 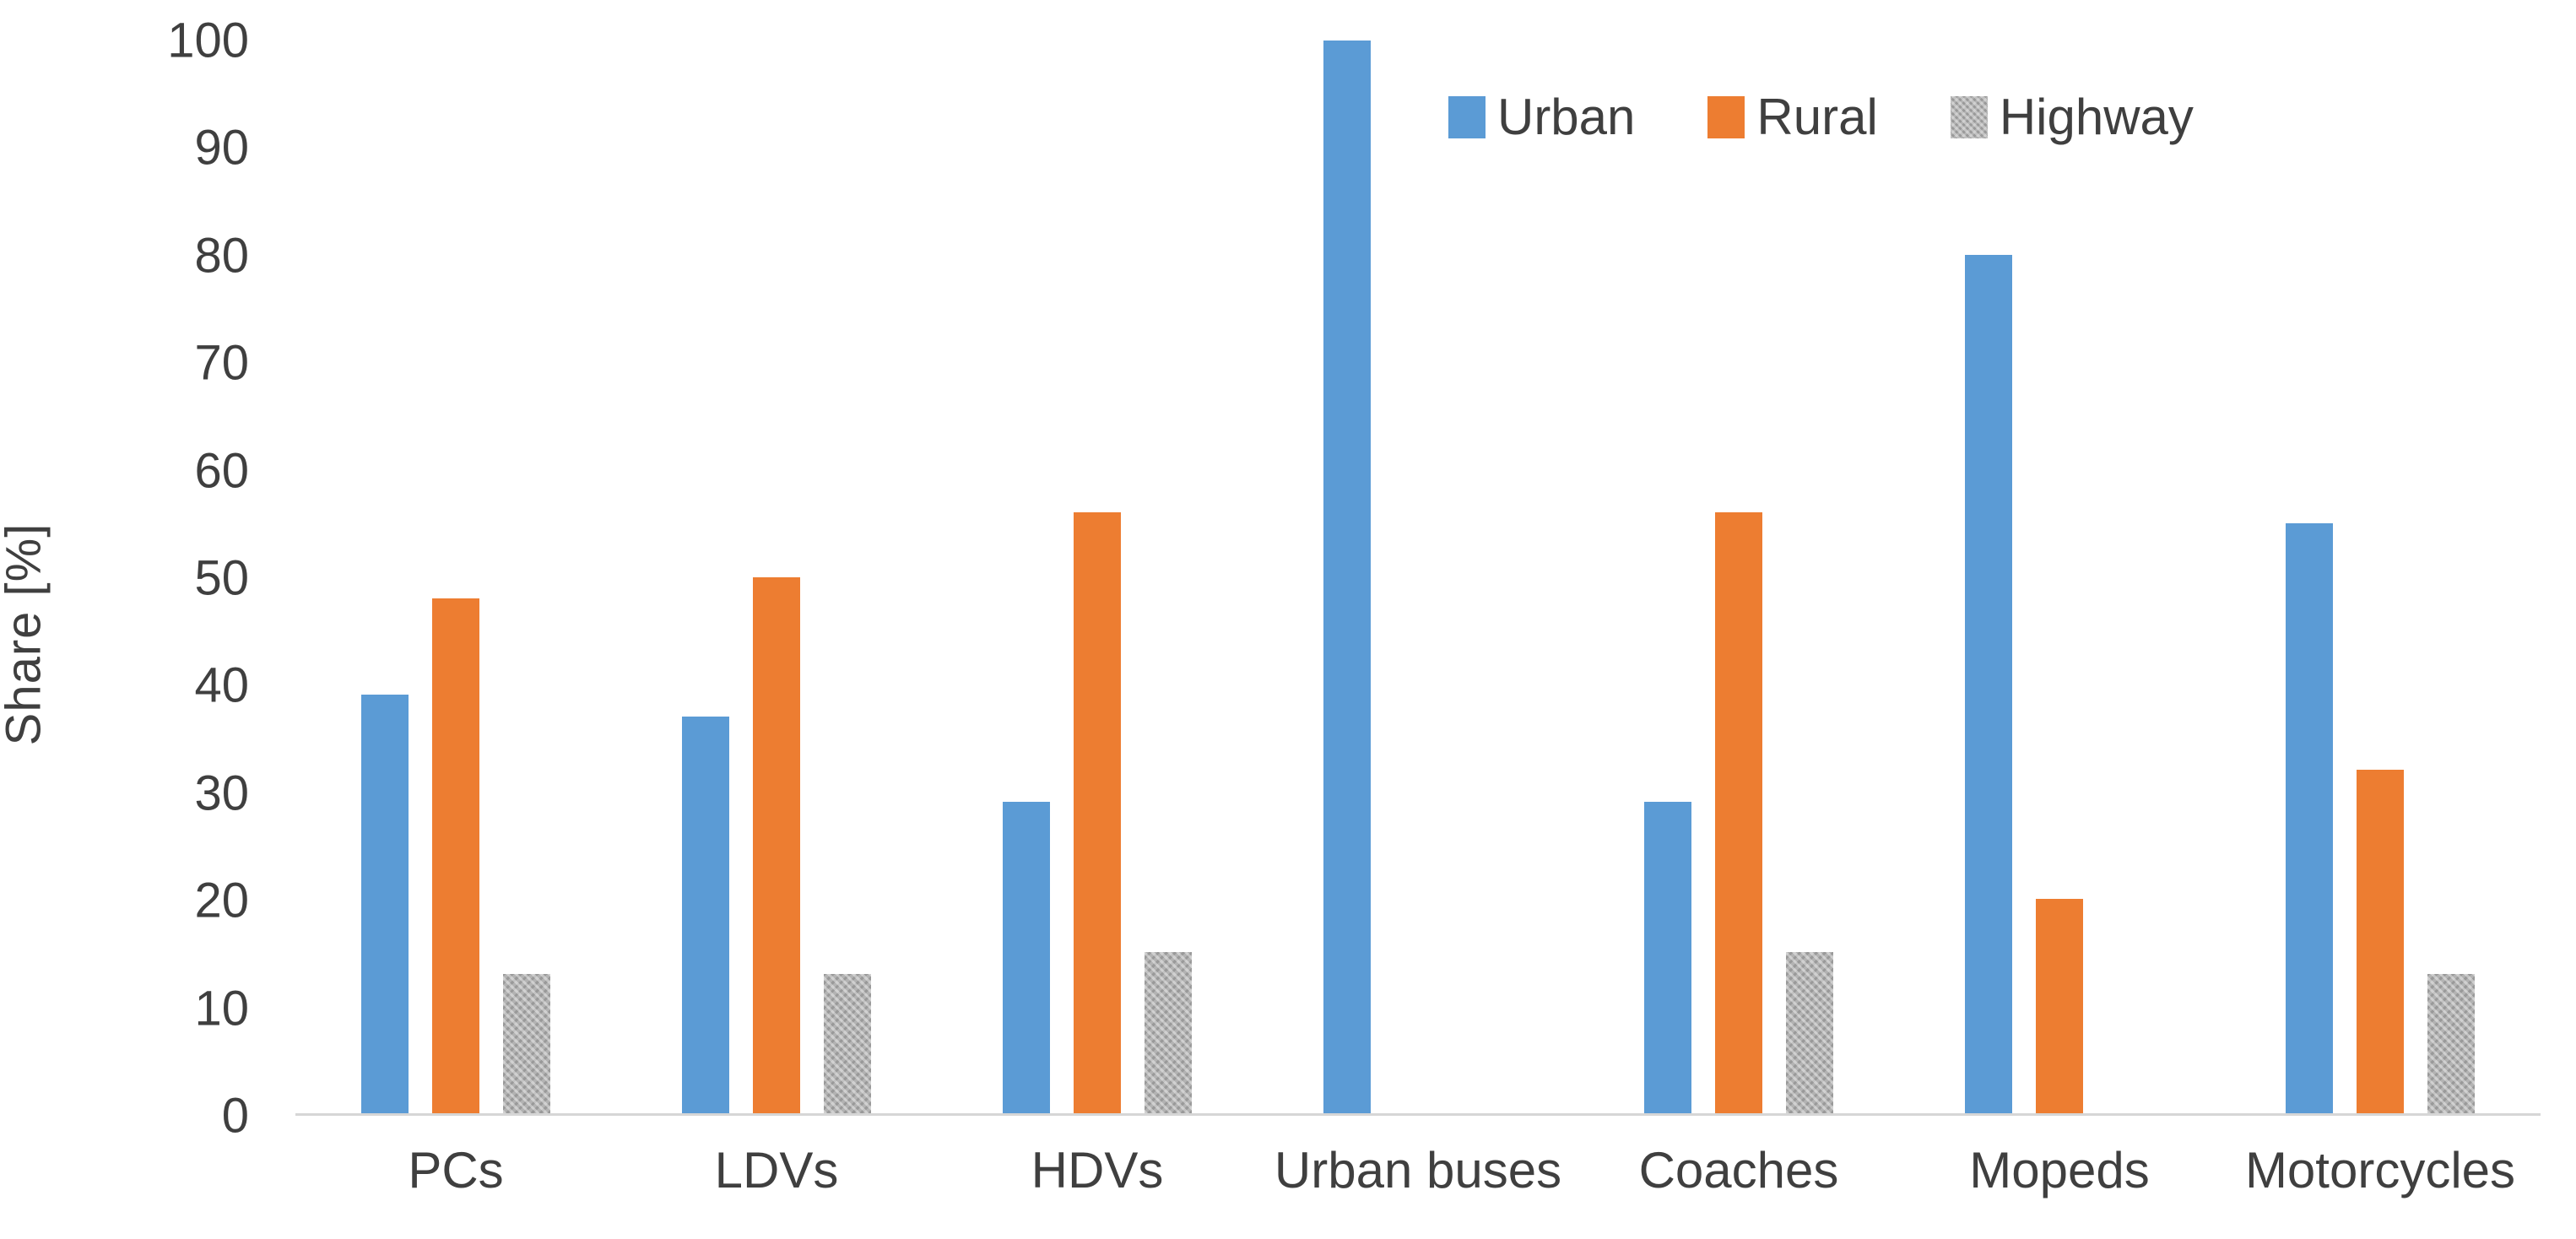 I want to click on bar-group-ldvs, so click(x=776, y=577).